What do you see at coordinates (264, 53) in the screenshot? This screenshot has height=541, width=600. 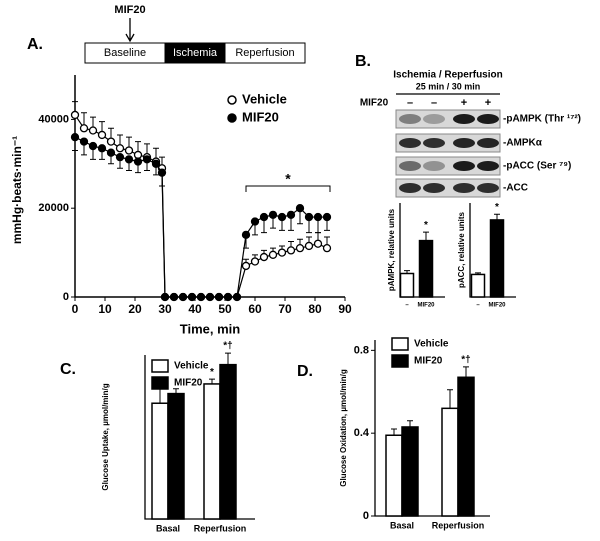 I see `protocol-label: Reperfusion` at bounding box center [264, 53].